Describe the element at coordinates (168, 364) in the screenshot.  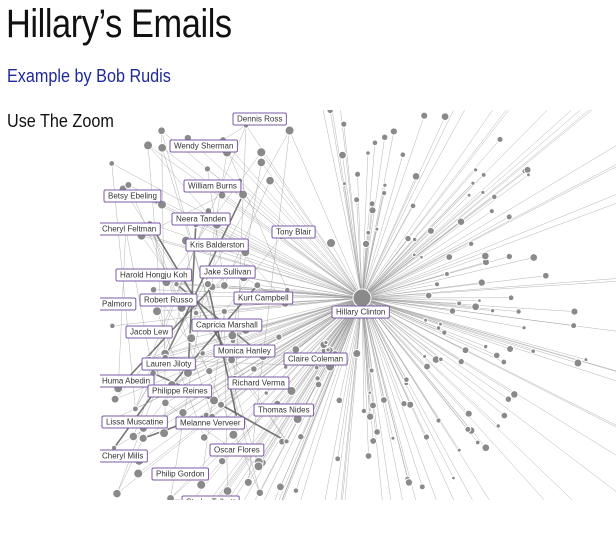
I see `node-label: Lauren Jiloty` at that location.